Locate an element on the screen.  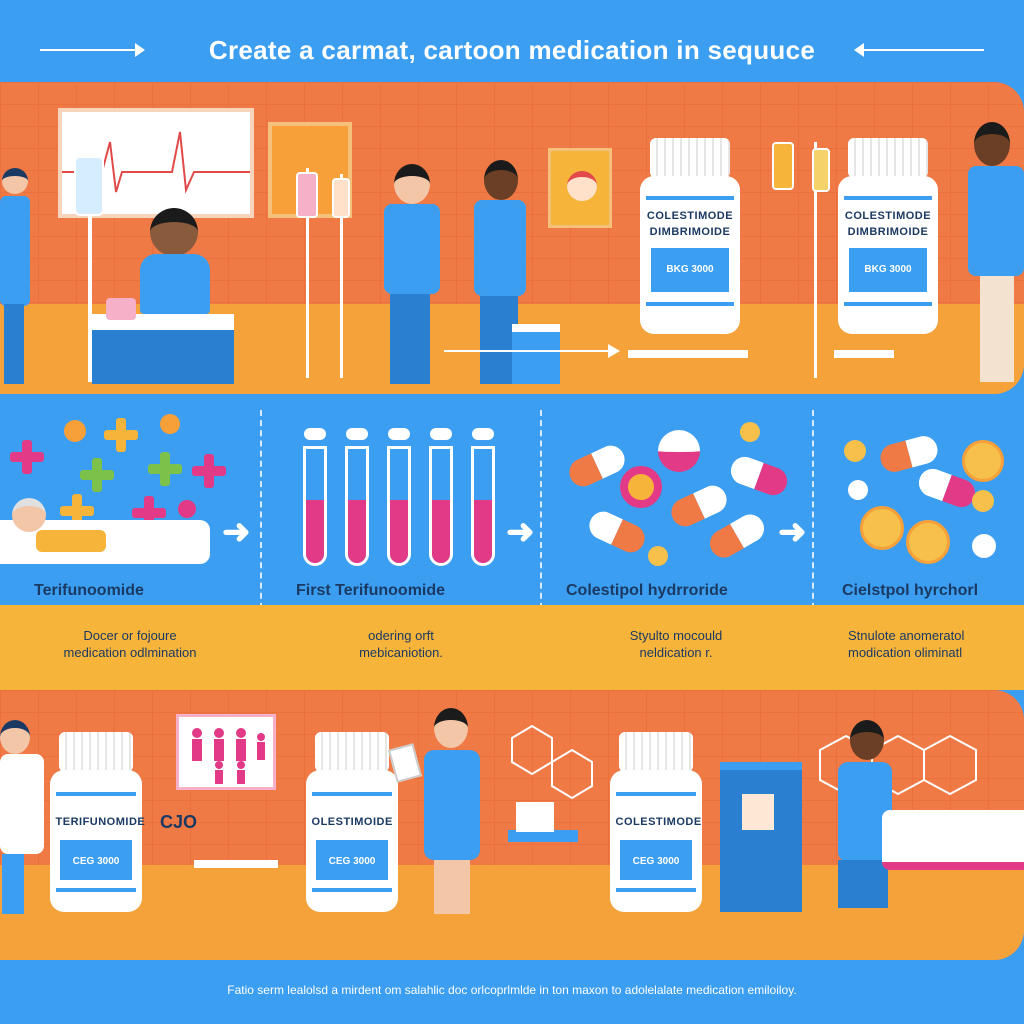
step-3-description: Styulto mocould neldication r. is located at coordinates (676, 645).